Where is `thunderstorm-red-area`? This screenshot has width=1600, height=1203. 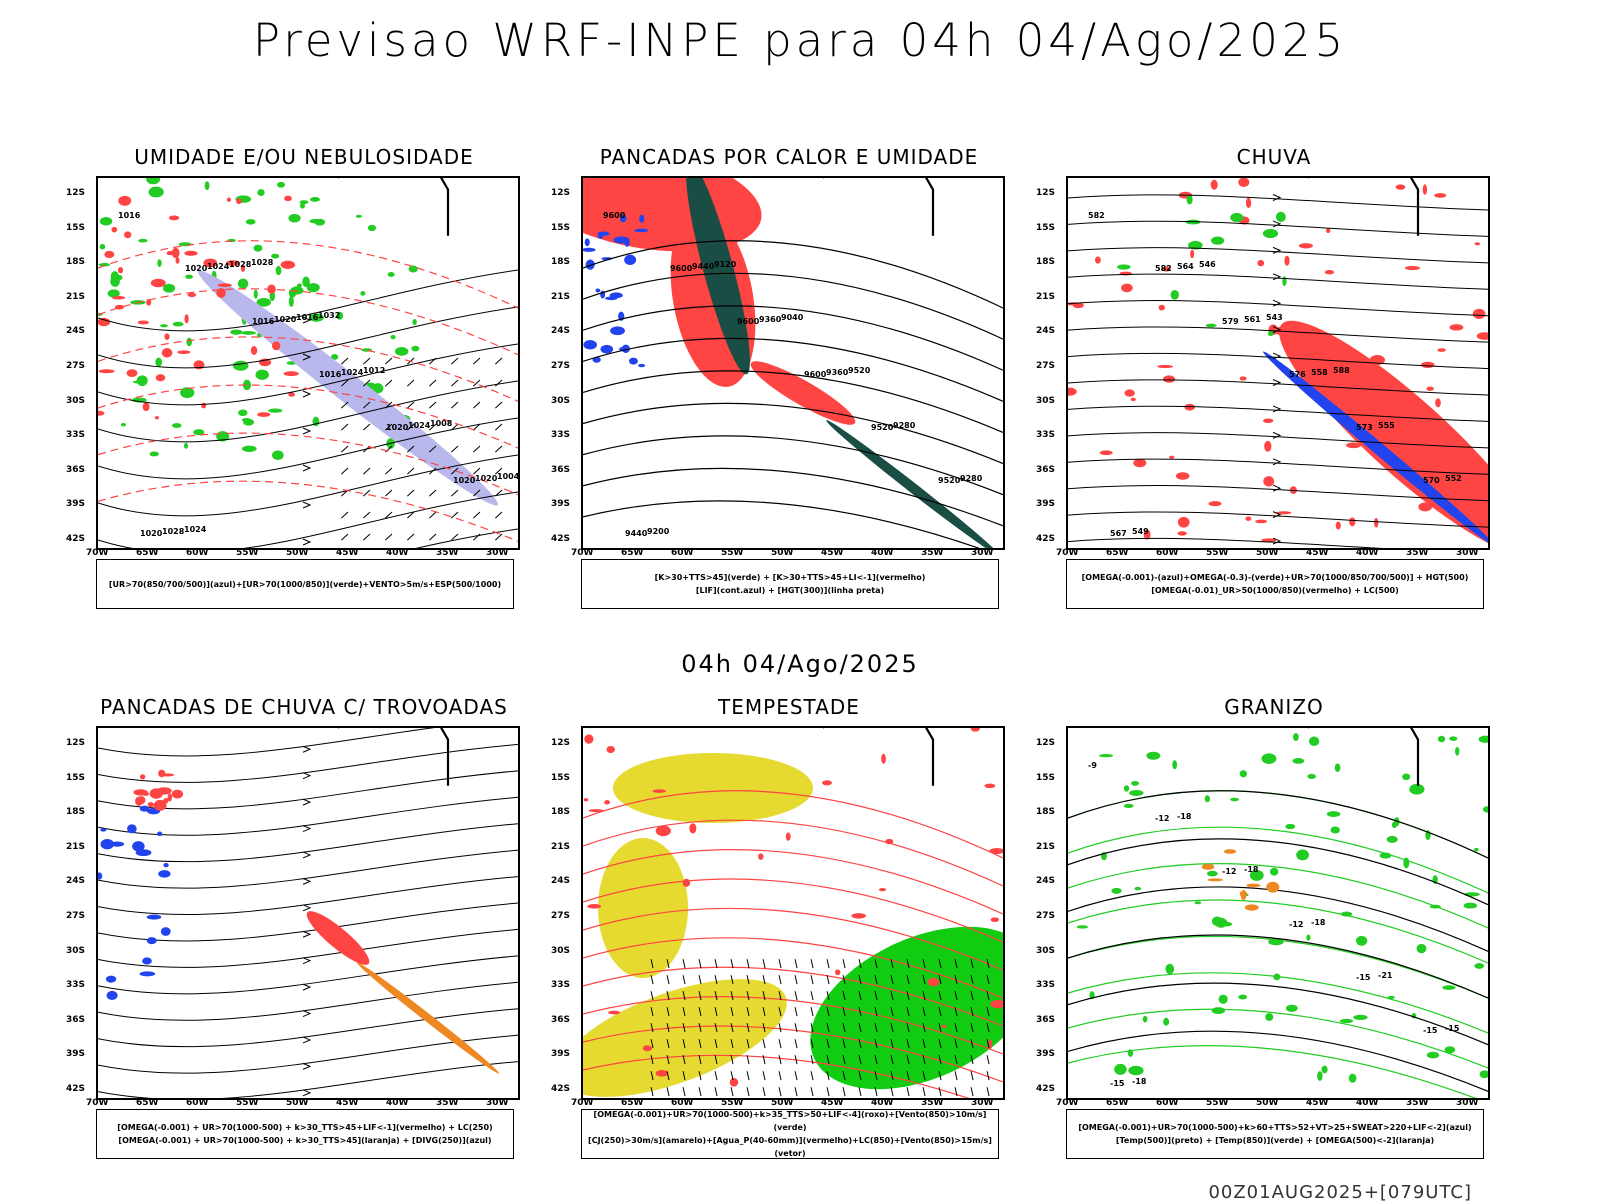 thunderstorm-red-area is located at coordinates (338, 938).